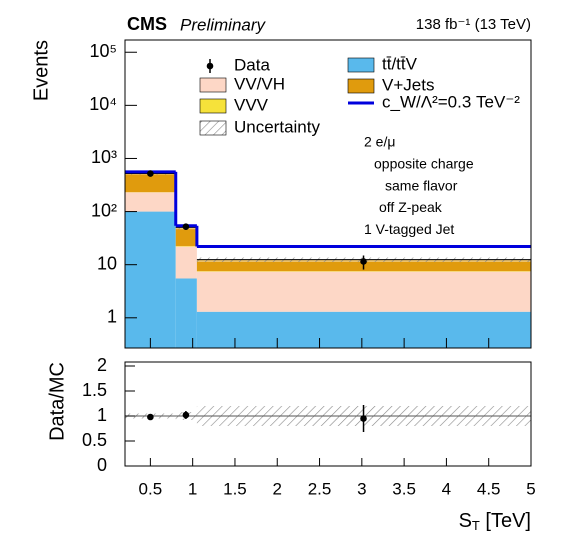  Describe the element at coordinates (400, 63) in the screenshot. I see `legend-label: tt̄/tt̄V` at that location.